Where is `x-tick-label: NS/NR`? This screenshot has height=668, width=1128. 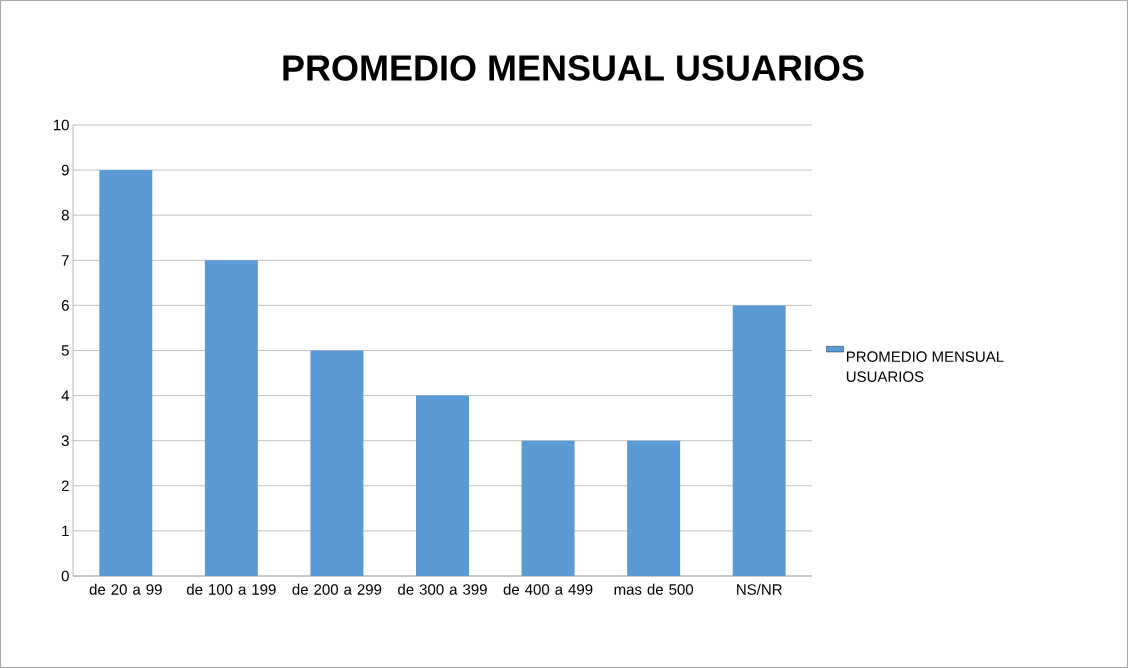 x-tick-label: NS/NR is located at coordinates (759, 589).